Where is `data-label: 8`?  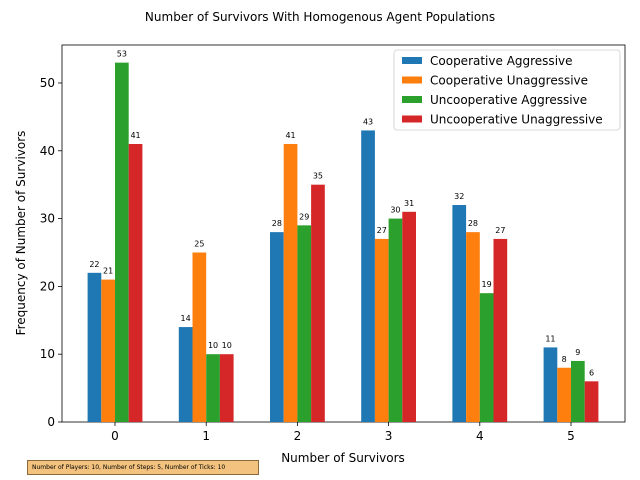 data-label: 8 is located at coordinates (564, 359).